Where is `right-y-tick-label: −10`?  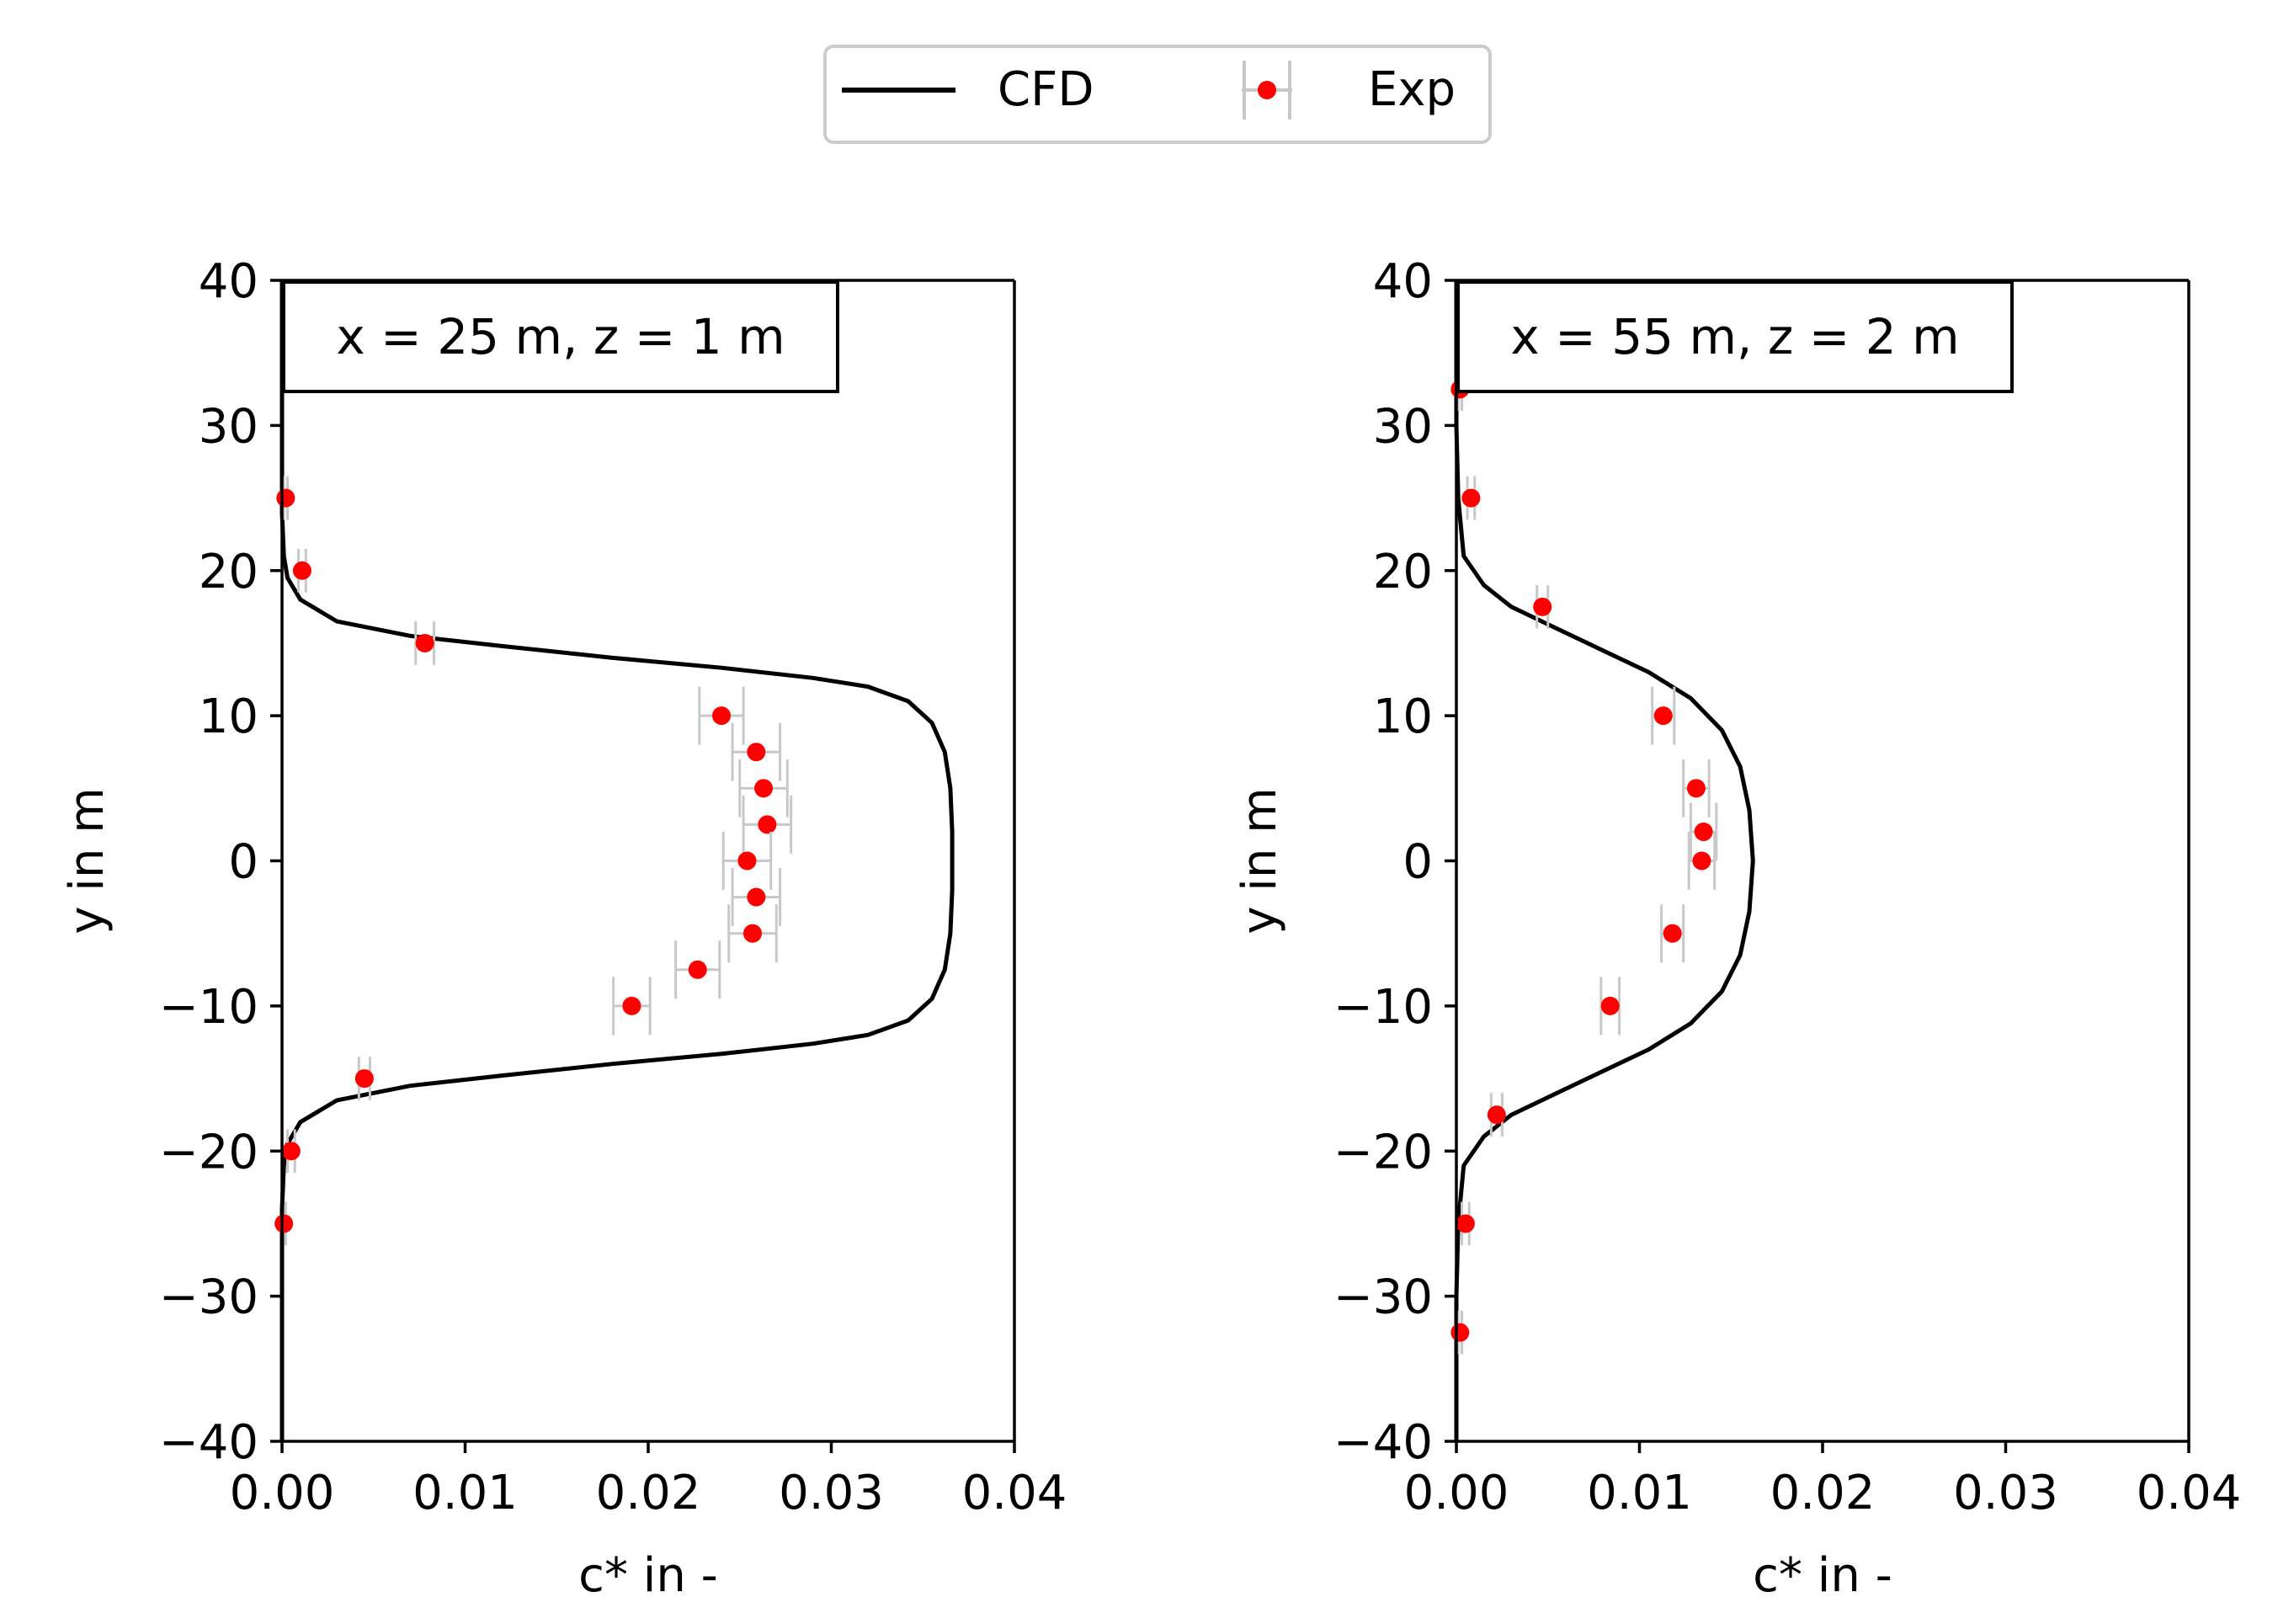
right-y-tick-label: −10 is located at coordinates (1383, 1007).